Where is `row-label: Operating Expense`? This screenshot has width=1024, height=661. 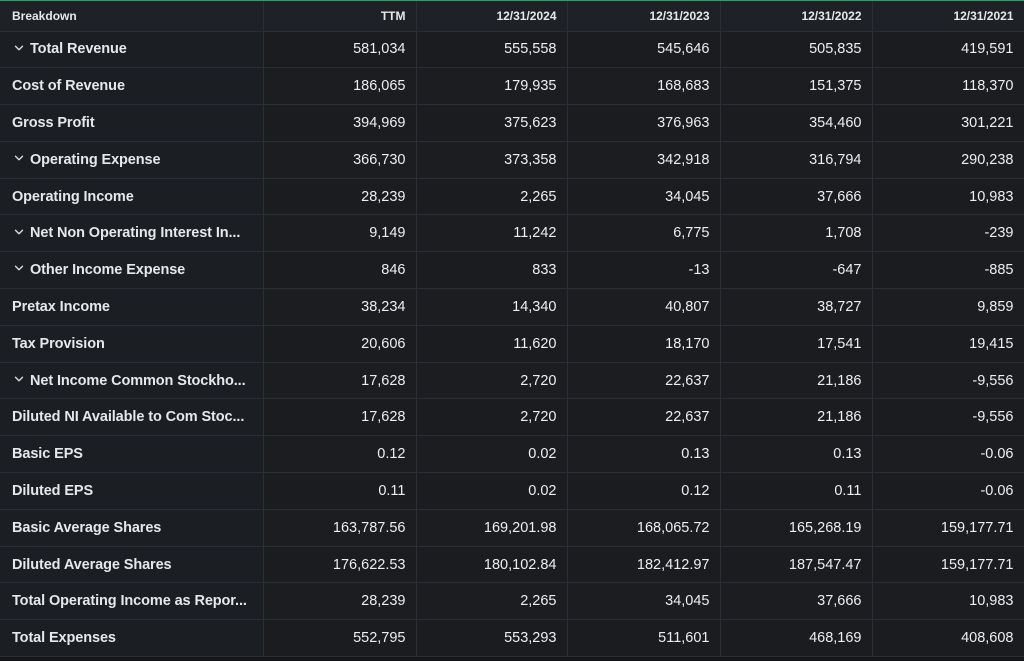 row-label: Operating Expense is located at coordinates (95, 159).